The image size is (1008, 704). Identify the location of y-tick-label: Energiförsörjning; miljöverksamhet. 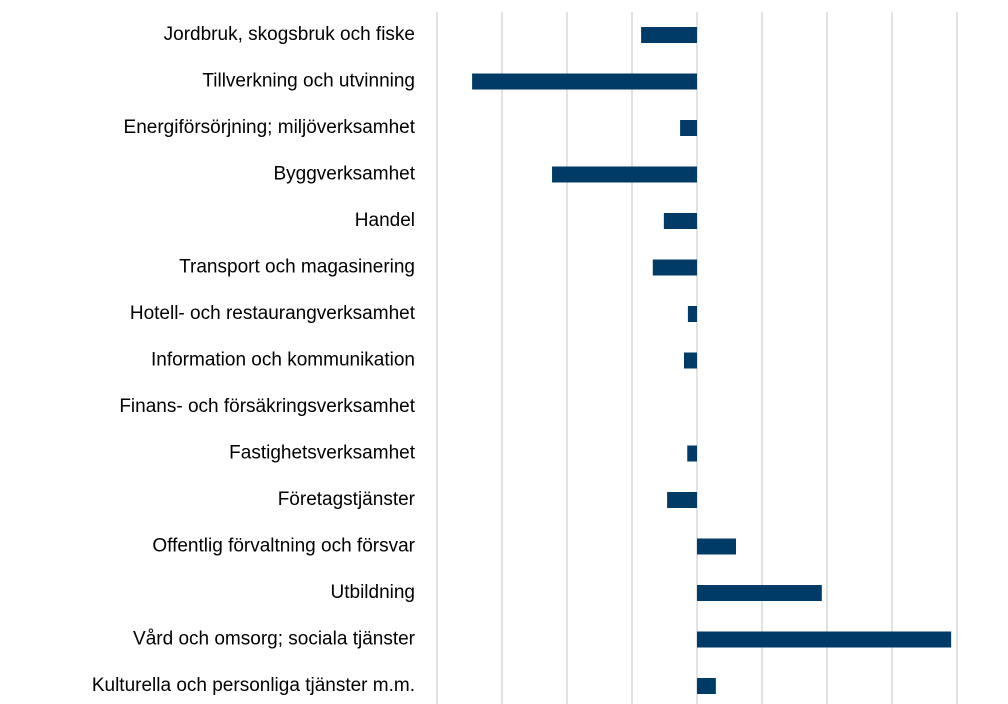
(270, 127).